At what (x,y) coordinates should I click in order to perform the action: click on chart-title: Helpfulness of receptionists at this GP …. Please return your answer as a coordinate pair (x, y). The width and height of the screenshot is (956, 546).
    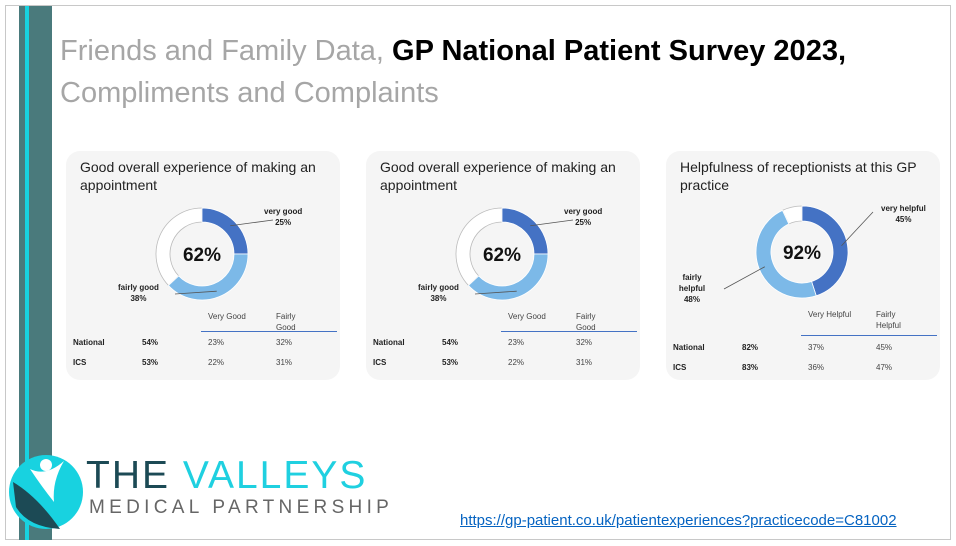
    Looking at the image, I should click on (798, 176).